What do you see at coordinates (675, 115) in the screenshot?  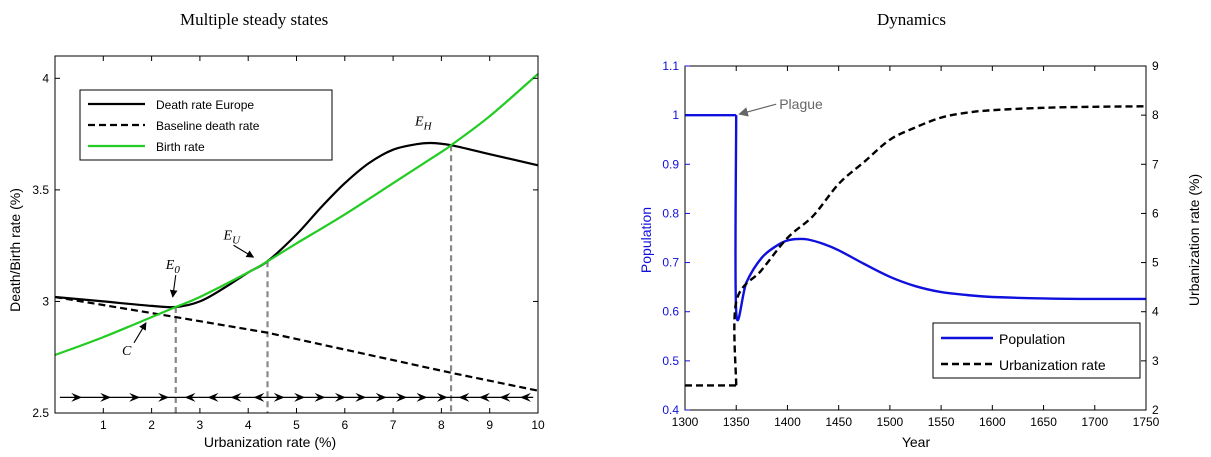 I see `right-y-left-tick-label: 1` at bounding box center [675, 115].